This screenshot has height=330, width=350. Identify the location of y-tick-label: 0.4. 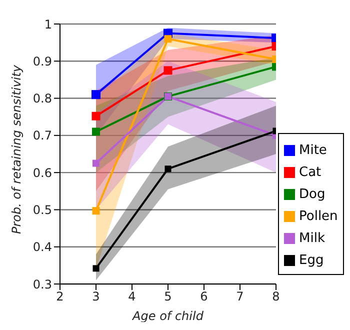
(42, 247).